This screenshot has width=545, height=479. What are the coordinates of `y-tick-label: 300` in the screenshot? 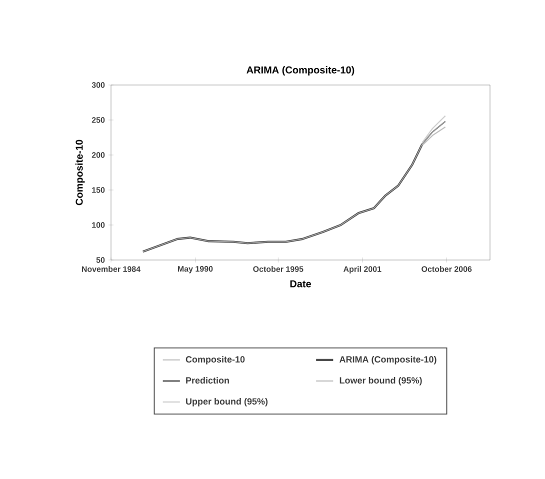 It's located at (98, 85).